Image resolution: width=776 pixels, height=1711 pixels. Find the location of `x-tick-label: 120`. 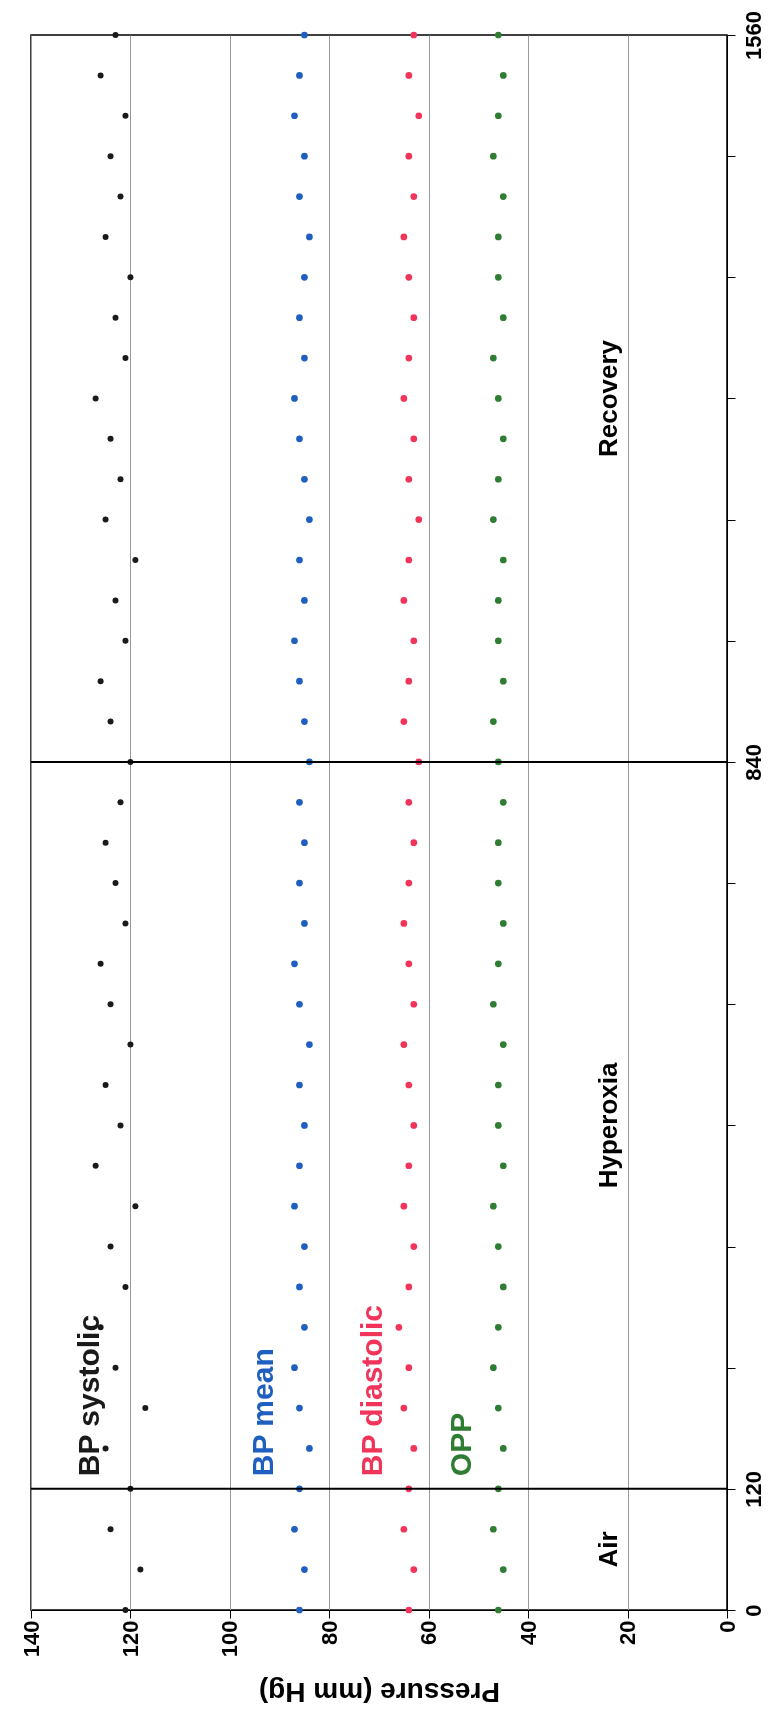

x-tick-label: 120 is located at coordinates (130, 1639).